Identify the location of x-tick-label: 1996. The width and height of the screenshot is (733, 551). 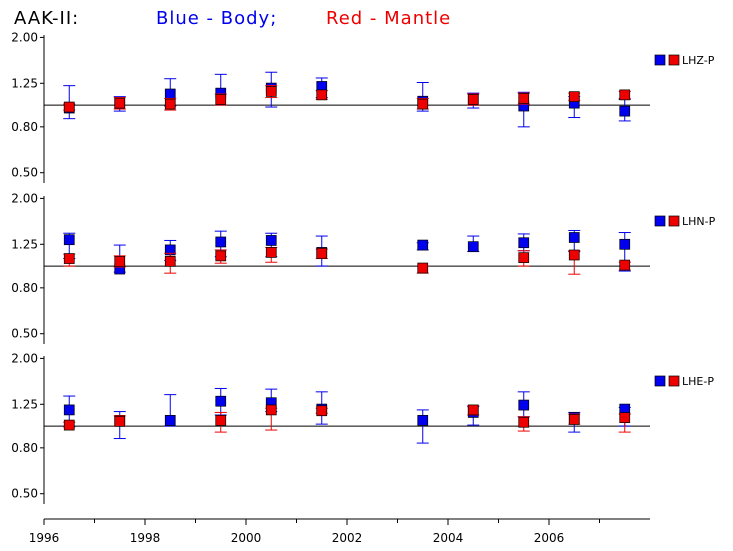
(44, 538).